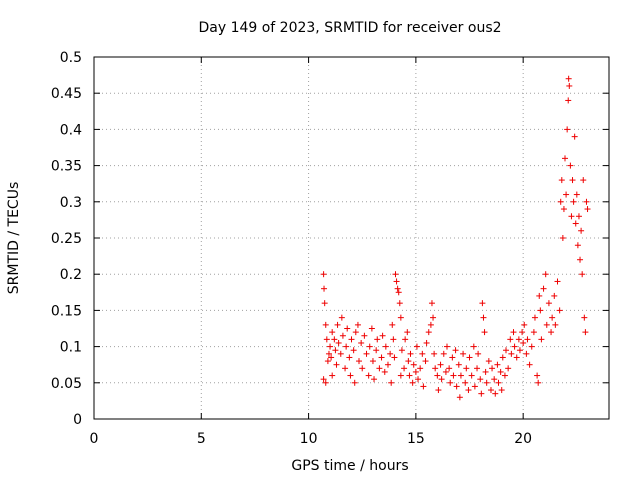 The width and height of the screenshot is (640, 480). I want to click on y-tick-label: 0.5, so click(71, 58).